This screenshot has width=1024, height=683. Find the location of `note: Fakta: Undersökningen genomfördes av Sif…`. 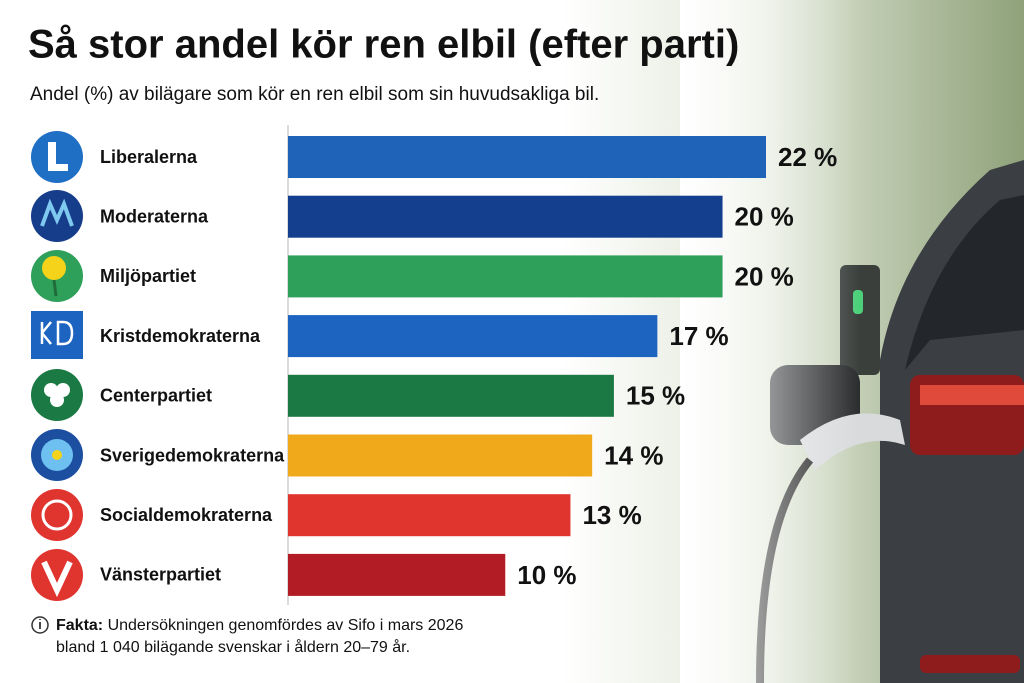

note: Fakta: Undersökningen genomfördes av Sif… is located at coordinates (247, 636).